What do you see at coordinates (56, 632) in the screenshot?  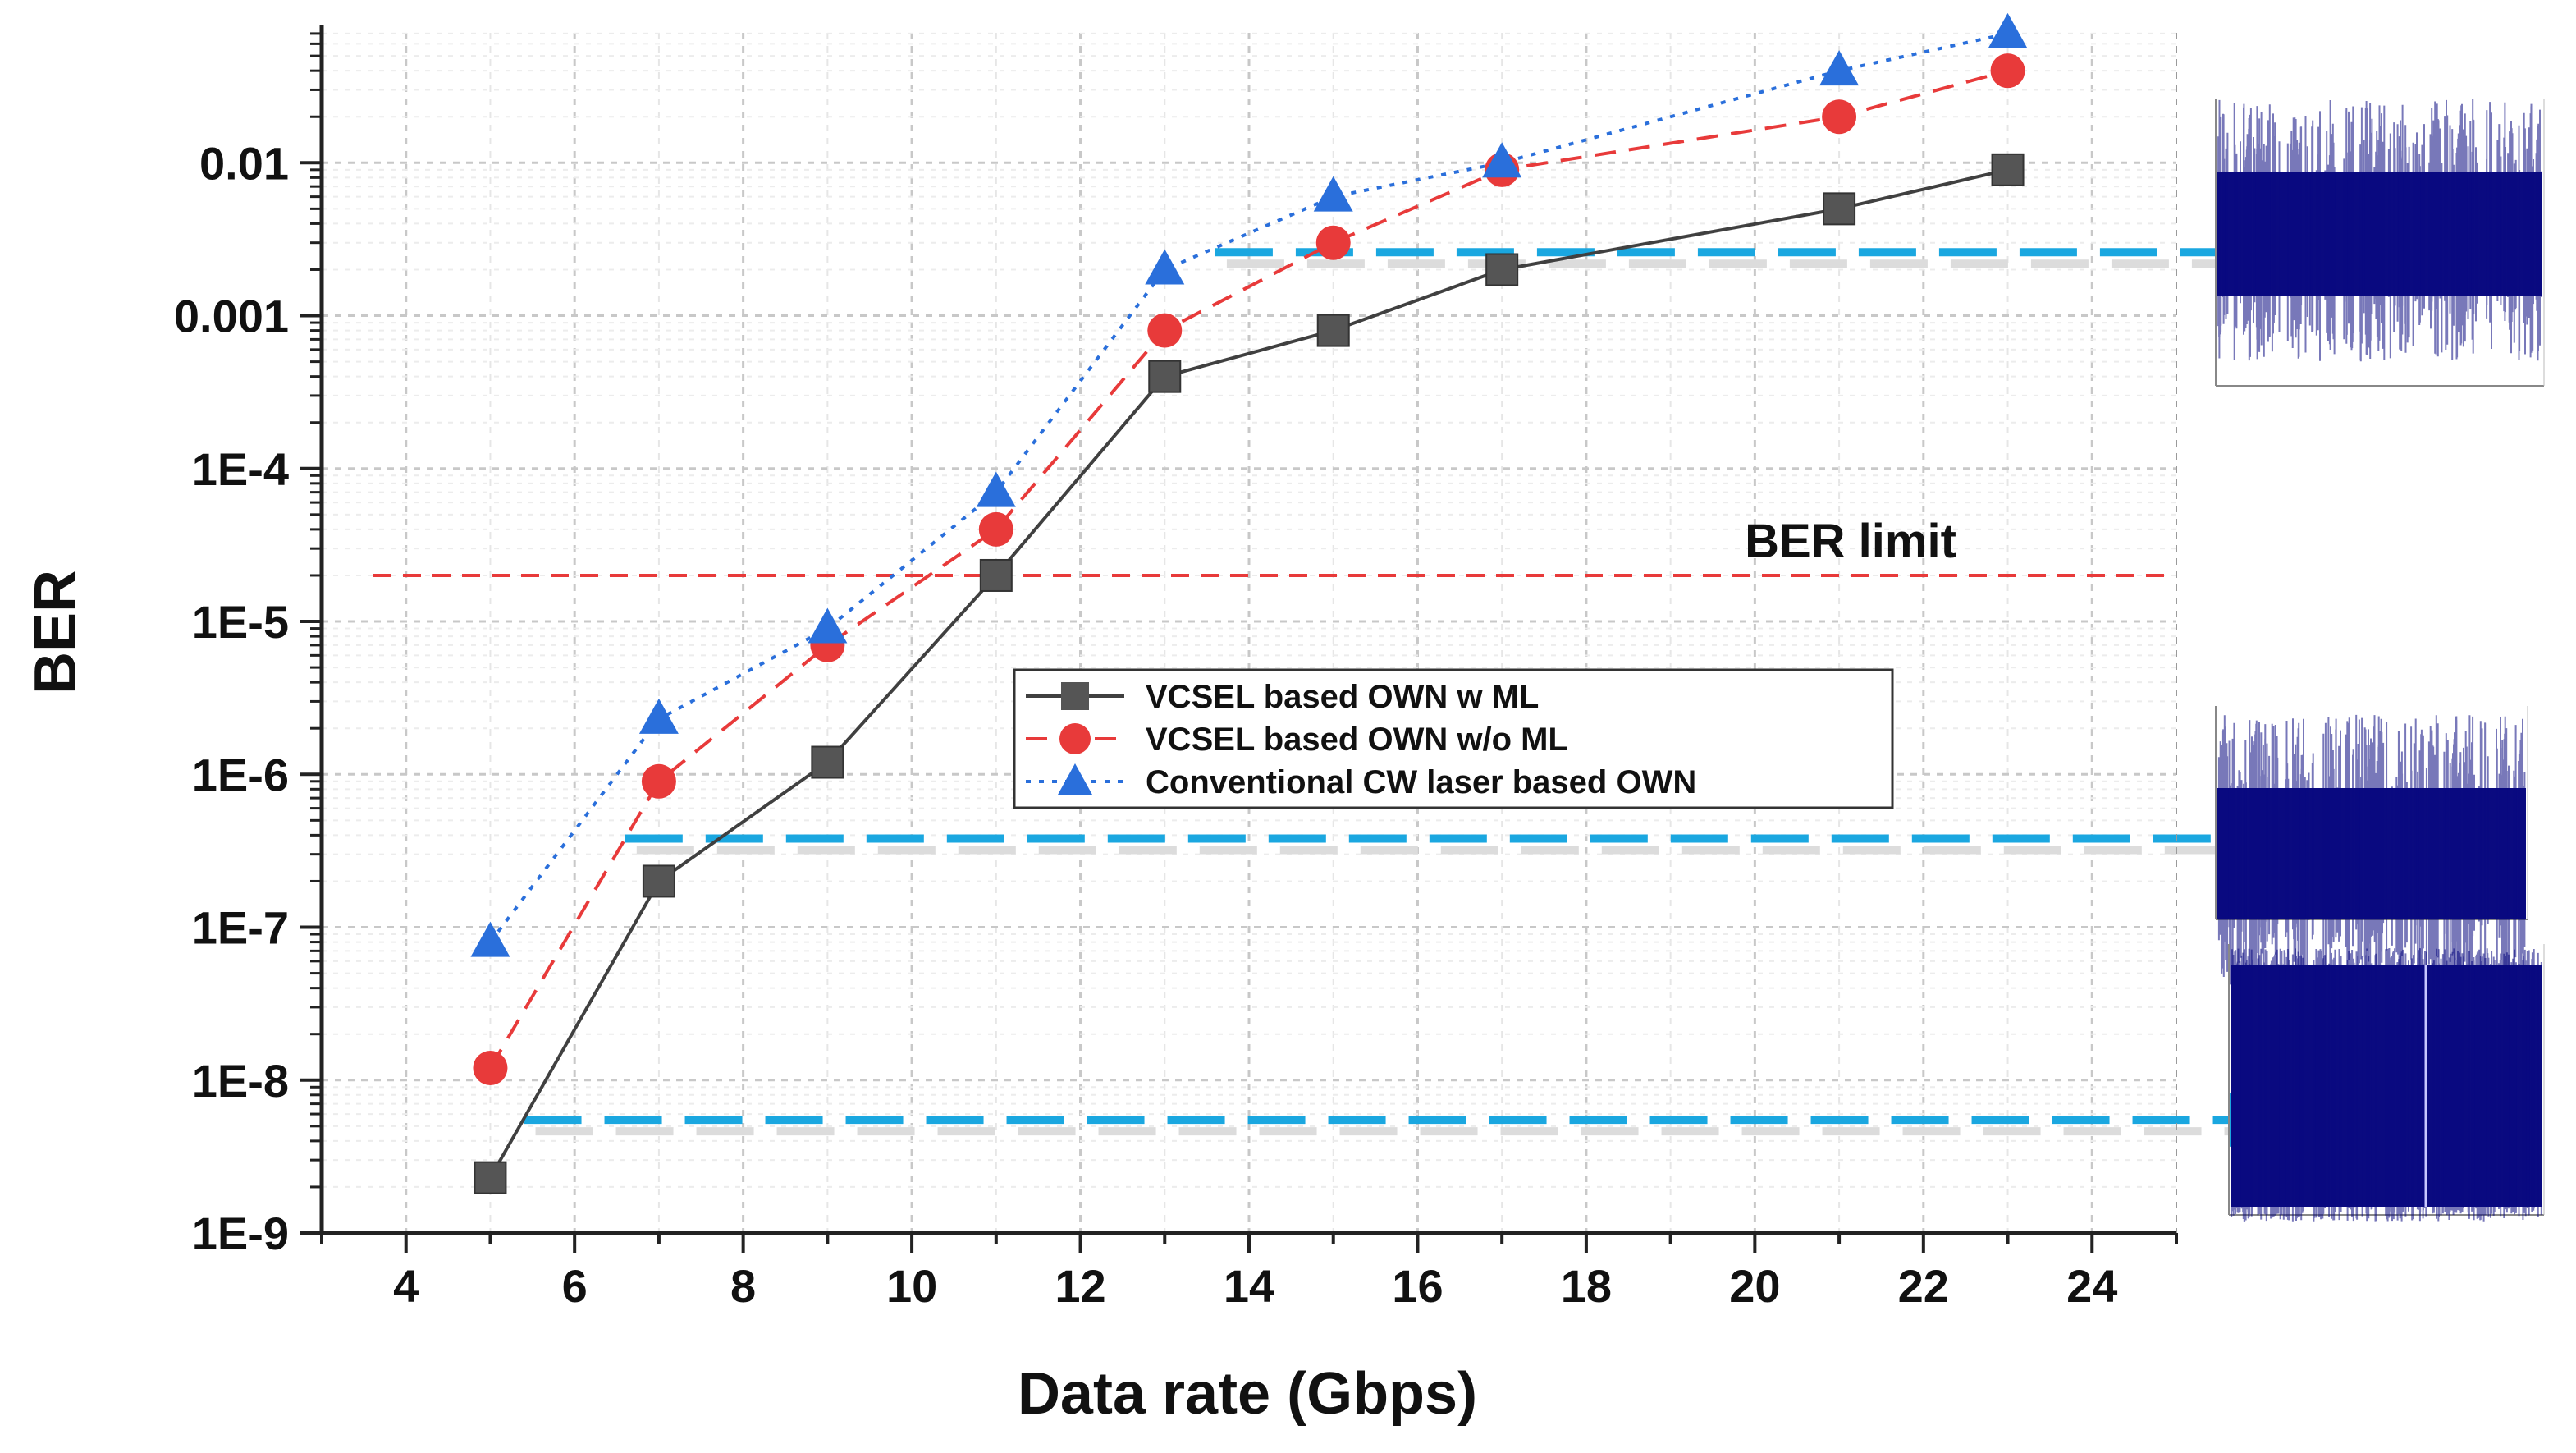 I see `y-axis-title: BER` at bounding box center [56, 632].